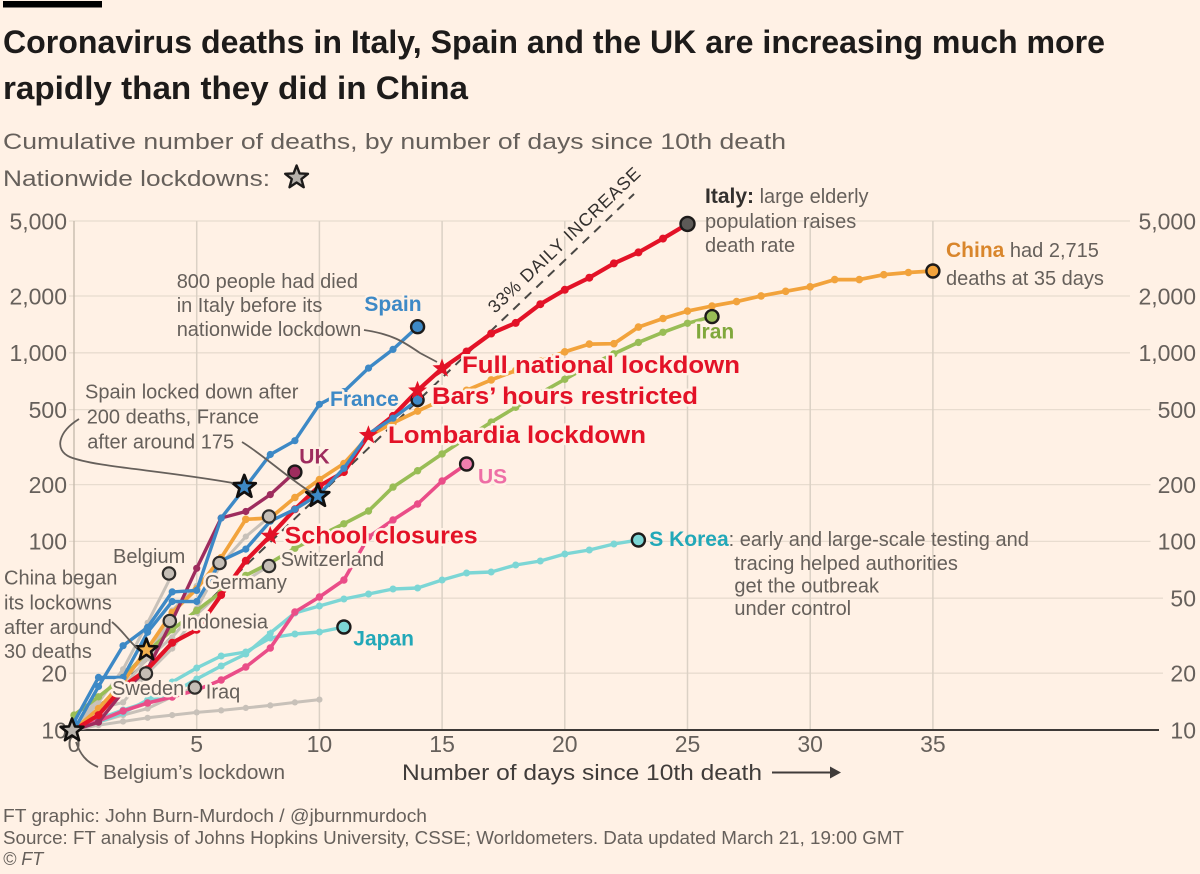 This screenshot has height=874, width=1200. I want to click on svg-text: Switzerland, so click(332, 560).